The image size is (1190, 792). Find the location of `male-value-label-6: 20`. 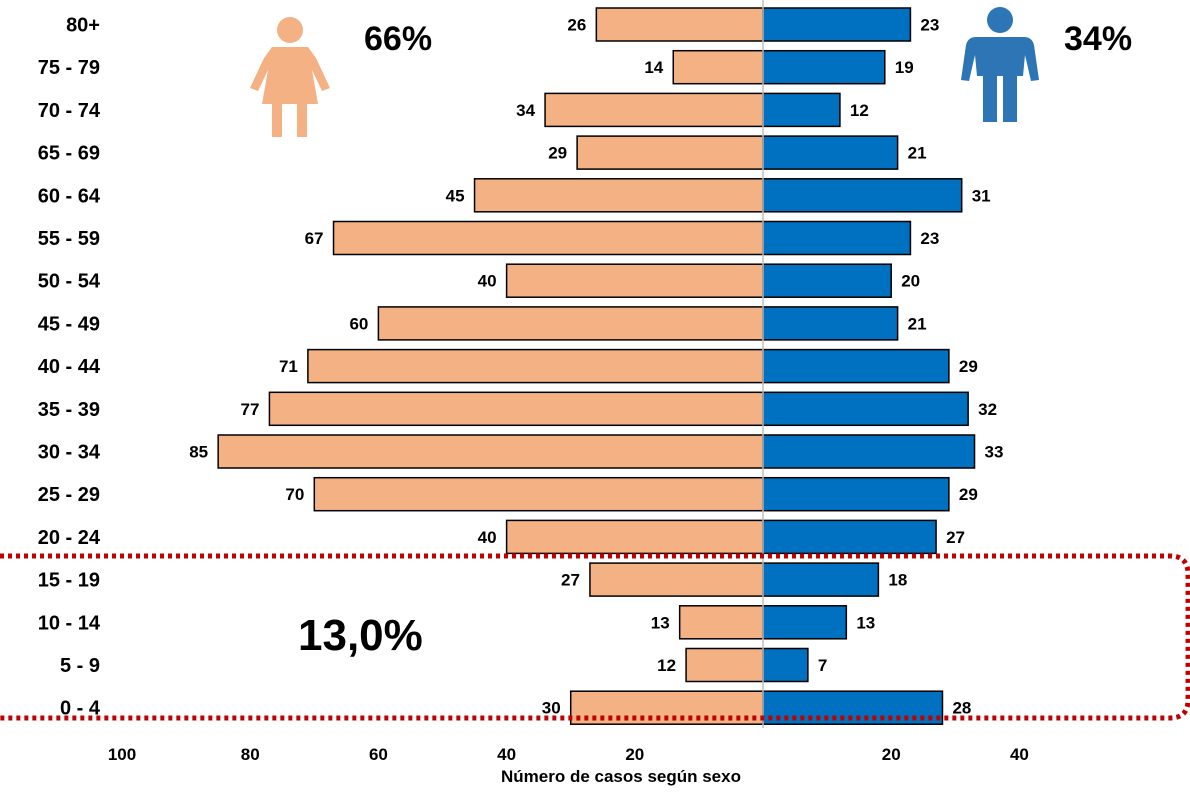

male-value-label-6: 20 is located at coordinates (910, 281).